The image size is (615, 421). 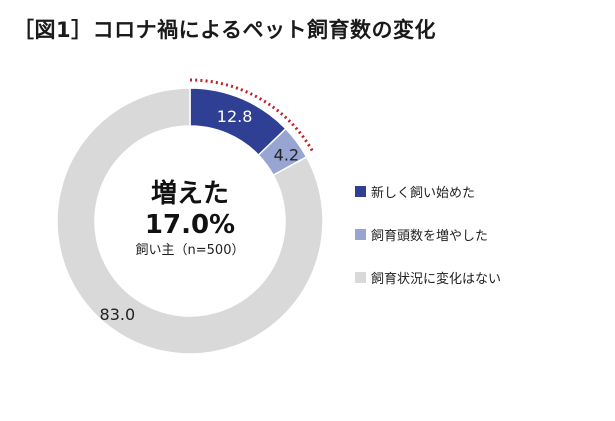 I want to click on highlight-dotted-arc, so click(x=252, y=116).